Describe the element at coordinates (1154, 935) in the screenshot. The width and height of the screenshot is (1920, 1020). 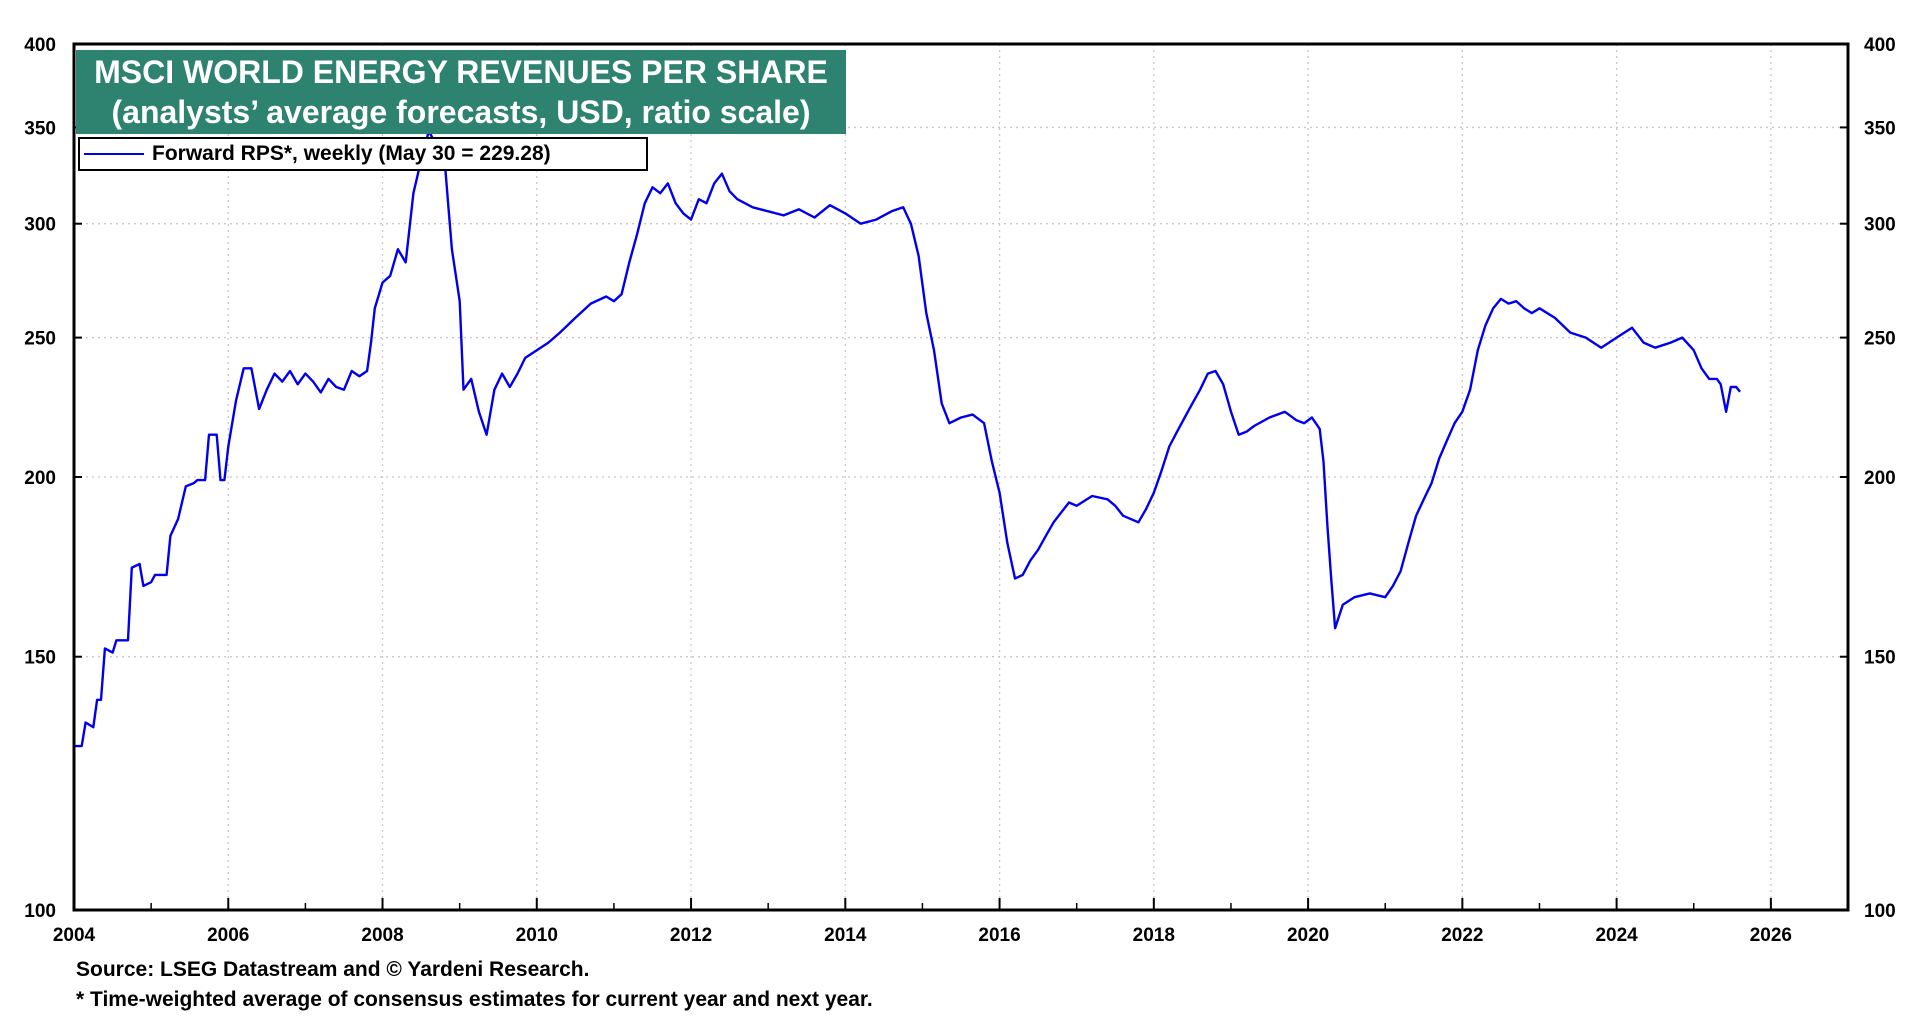
I see `x-tick-label: 2018` at that location.